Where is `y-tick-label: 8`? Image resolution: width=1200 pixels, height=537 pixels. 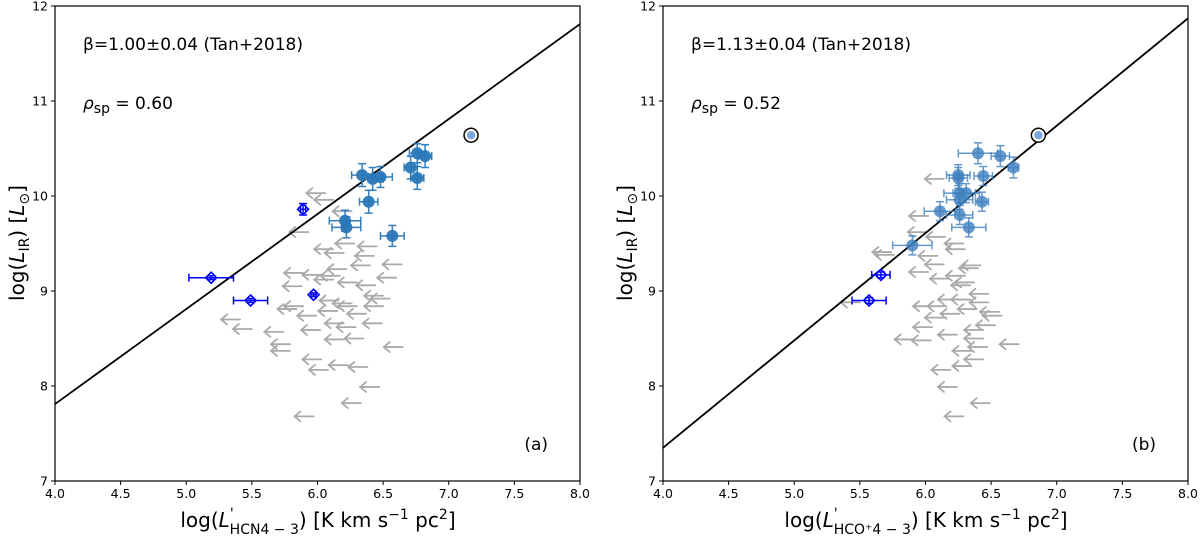 y-tick-label: 8 is located at coordinates (652, 386).